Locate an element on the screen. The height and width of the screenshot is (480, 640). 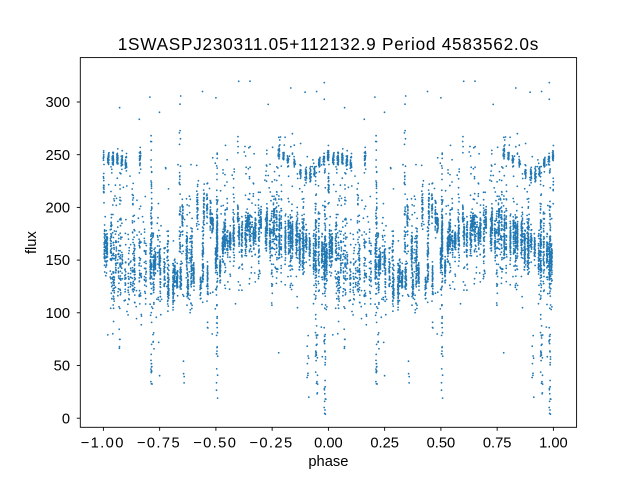
svg-text: 250 is located at coordinates (57, 156).